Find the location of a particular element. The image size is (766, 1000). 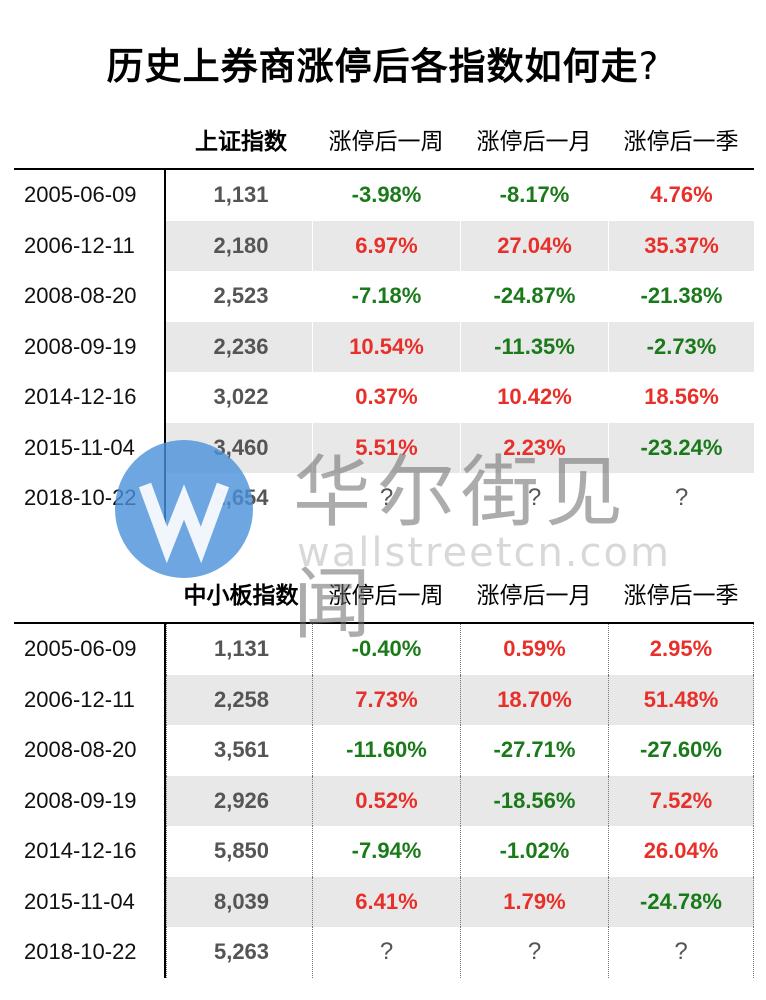

table-header: 中小板指数 涨停后一周 涨停后一月 涨停后一季 is located at coordinates (384, 597).